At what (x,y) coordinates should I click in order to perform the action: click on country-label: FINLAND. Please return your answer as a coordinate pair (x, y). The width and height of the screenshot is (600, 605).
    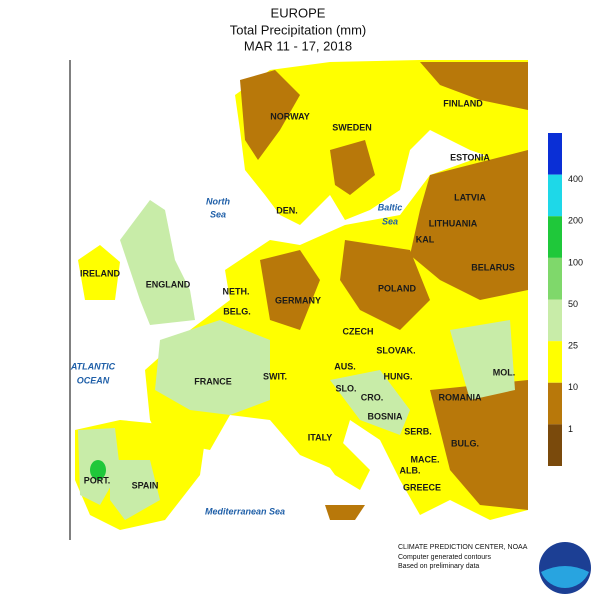
    Looking at the image, I should click on (463, 103).